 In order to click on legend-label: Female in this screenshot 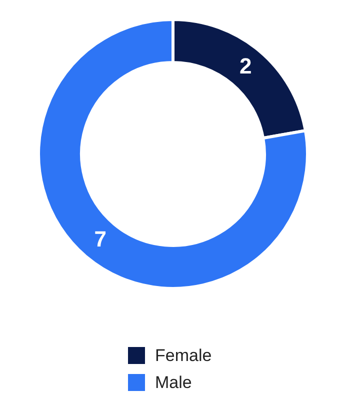, I will do `click(183, 356)`.